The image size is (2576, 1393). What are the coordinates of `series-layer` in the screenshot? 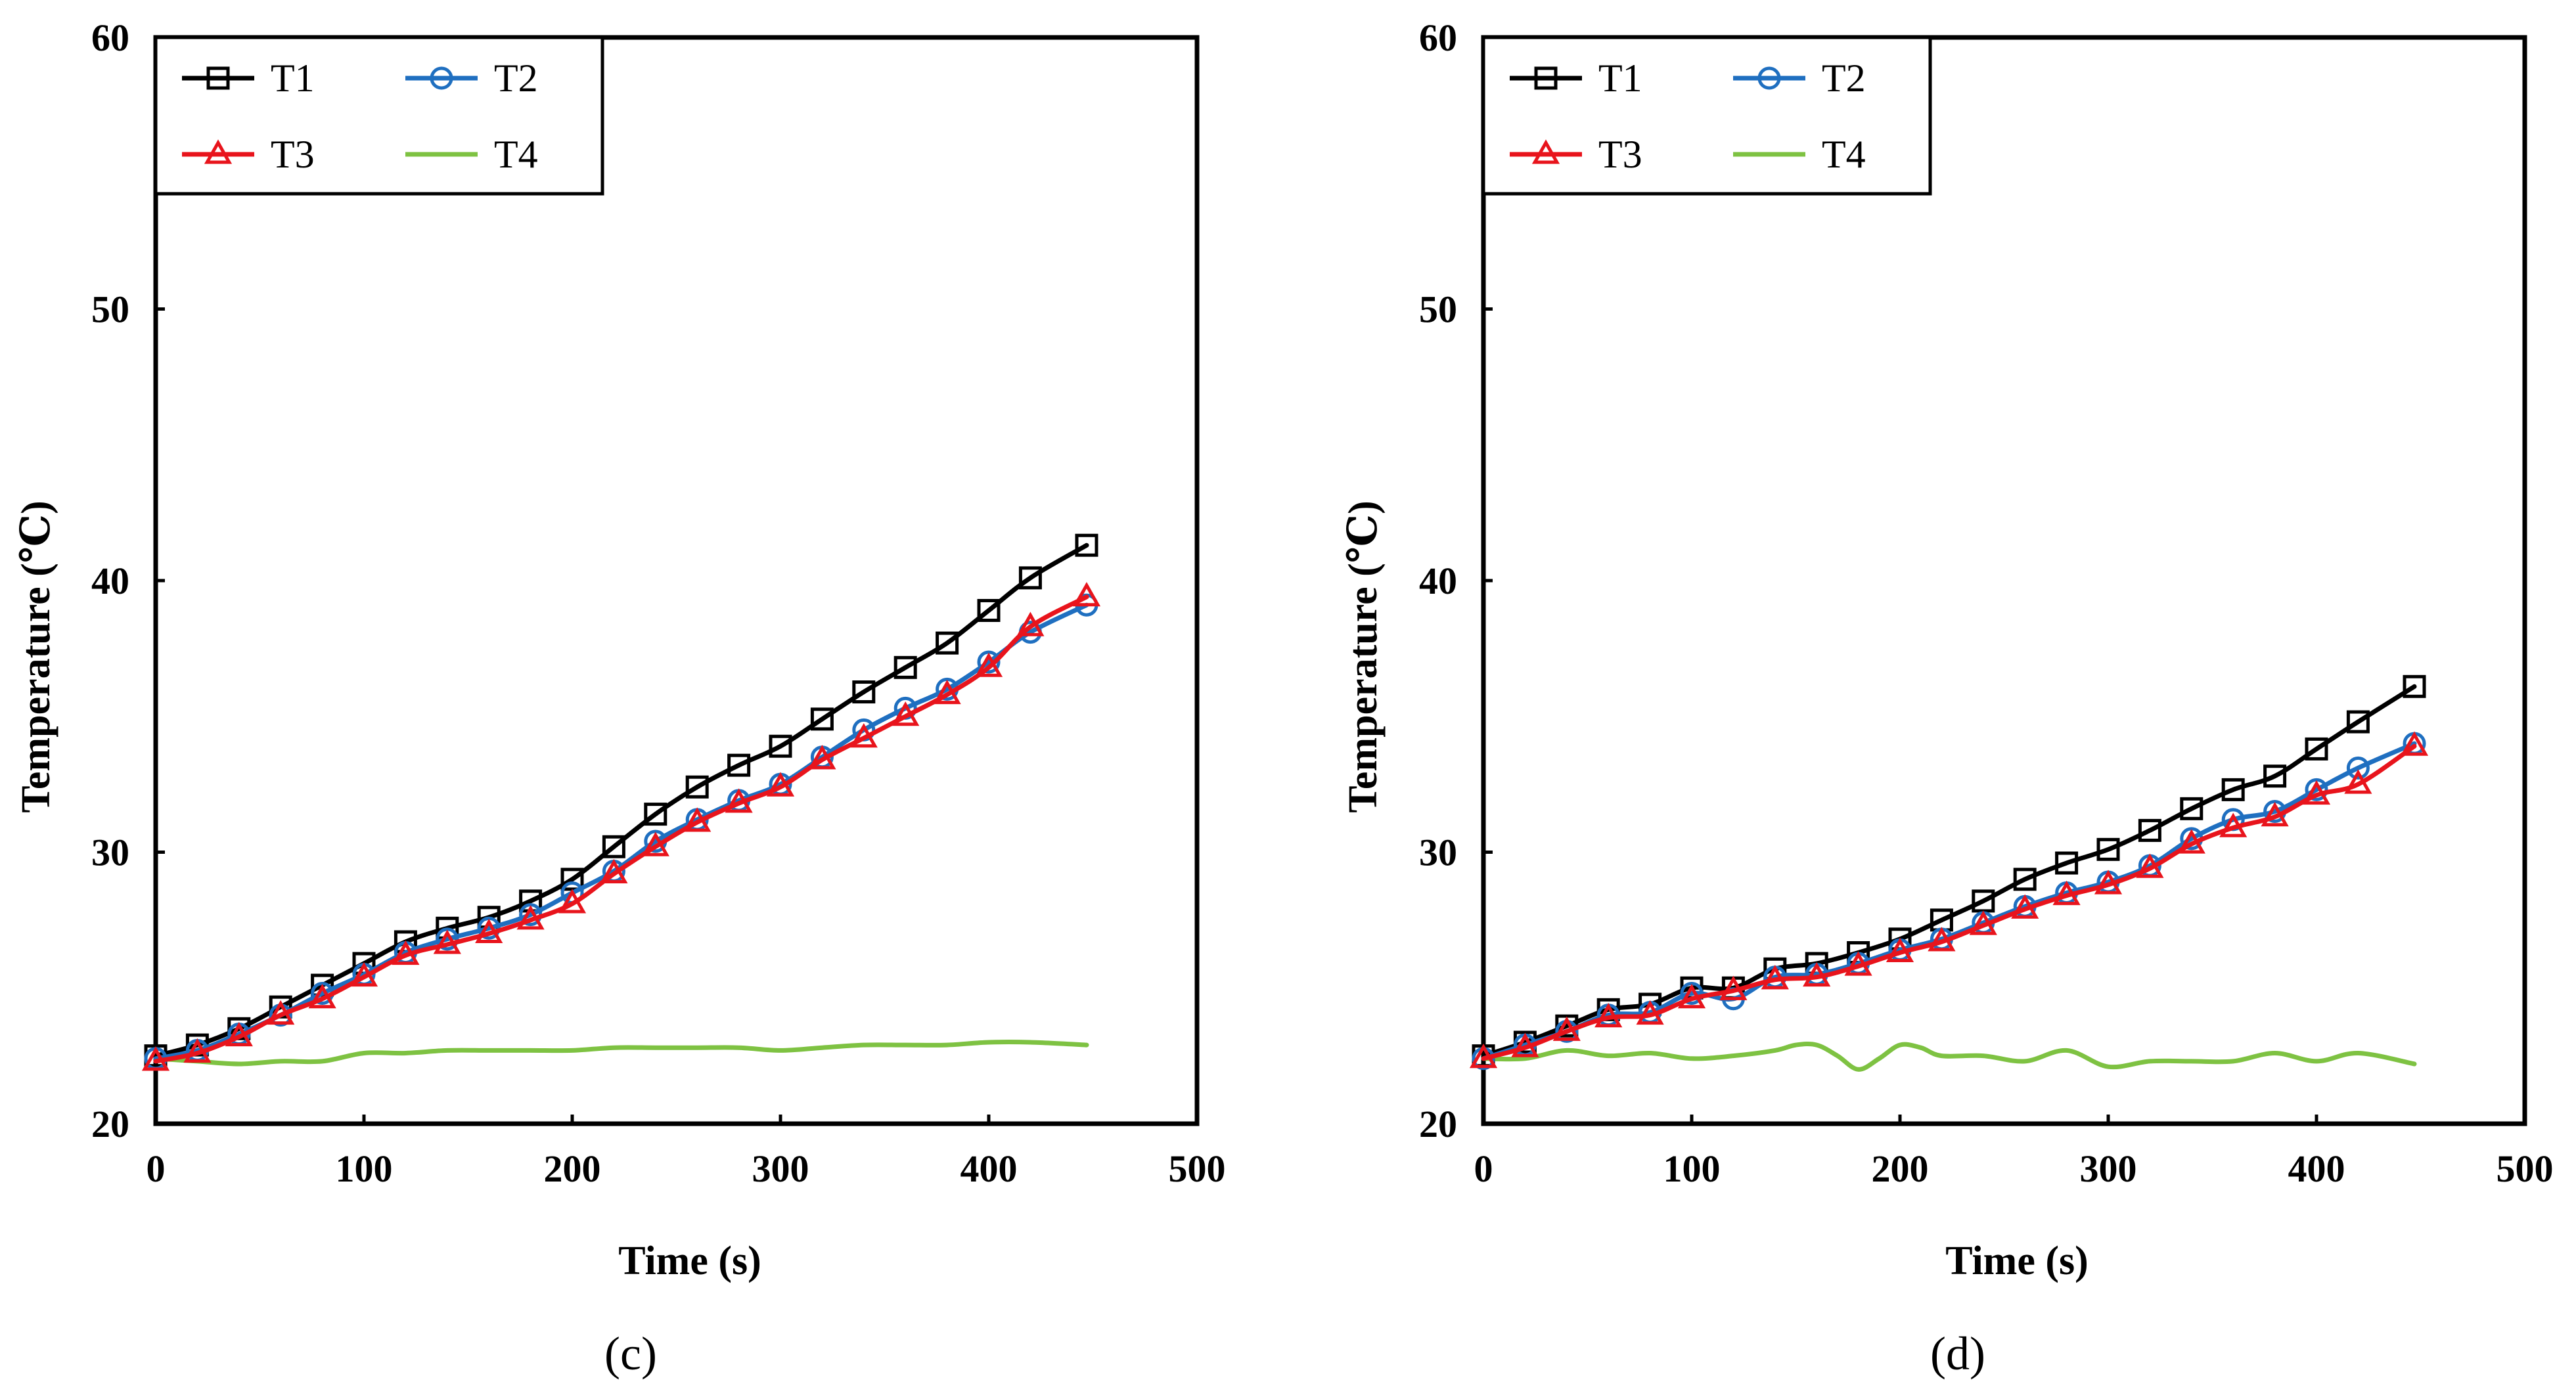 It's located at (621, 802).